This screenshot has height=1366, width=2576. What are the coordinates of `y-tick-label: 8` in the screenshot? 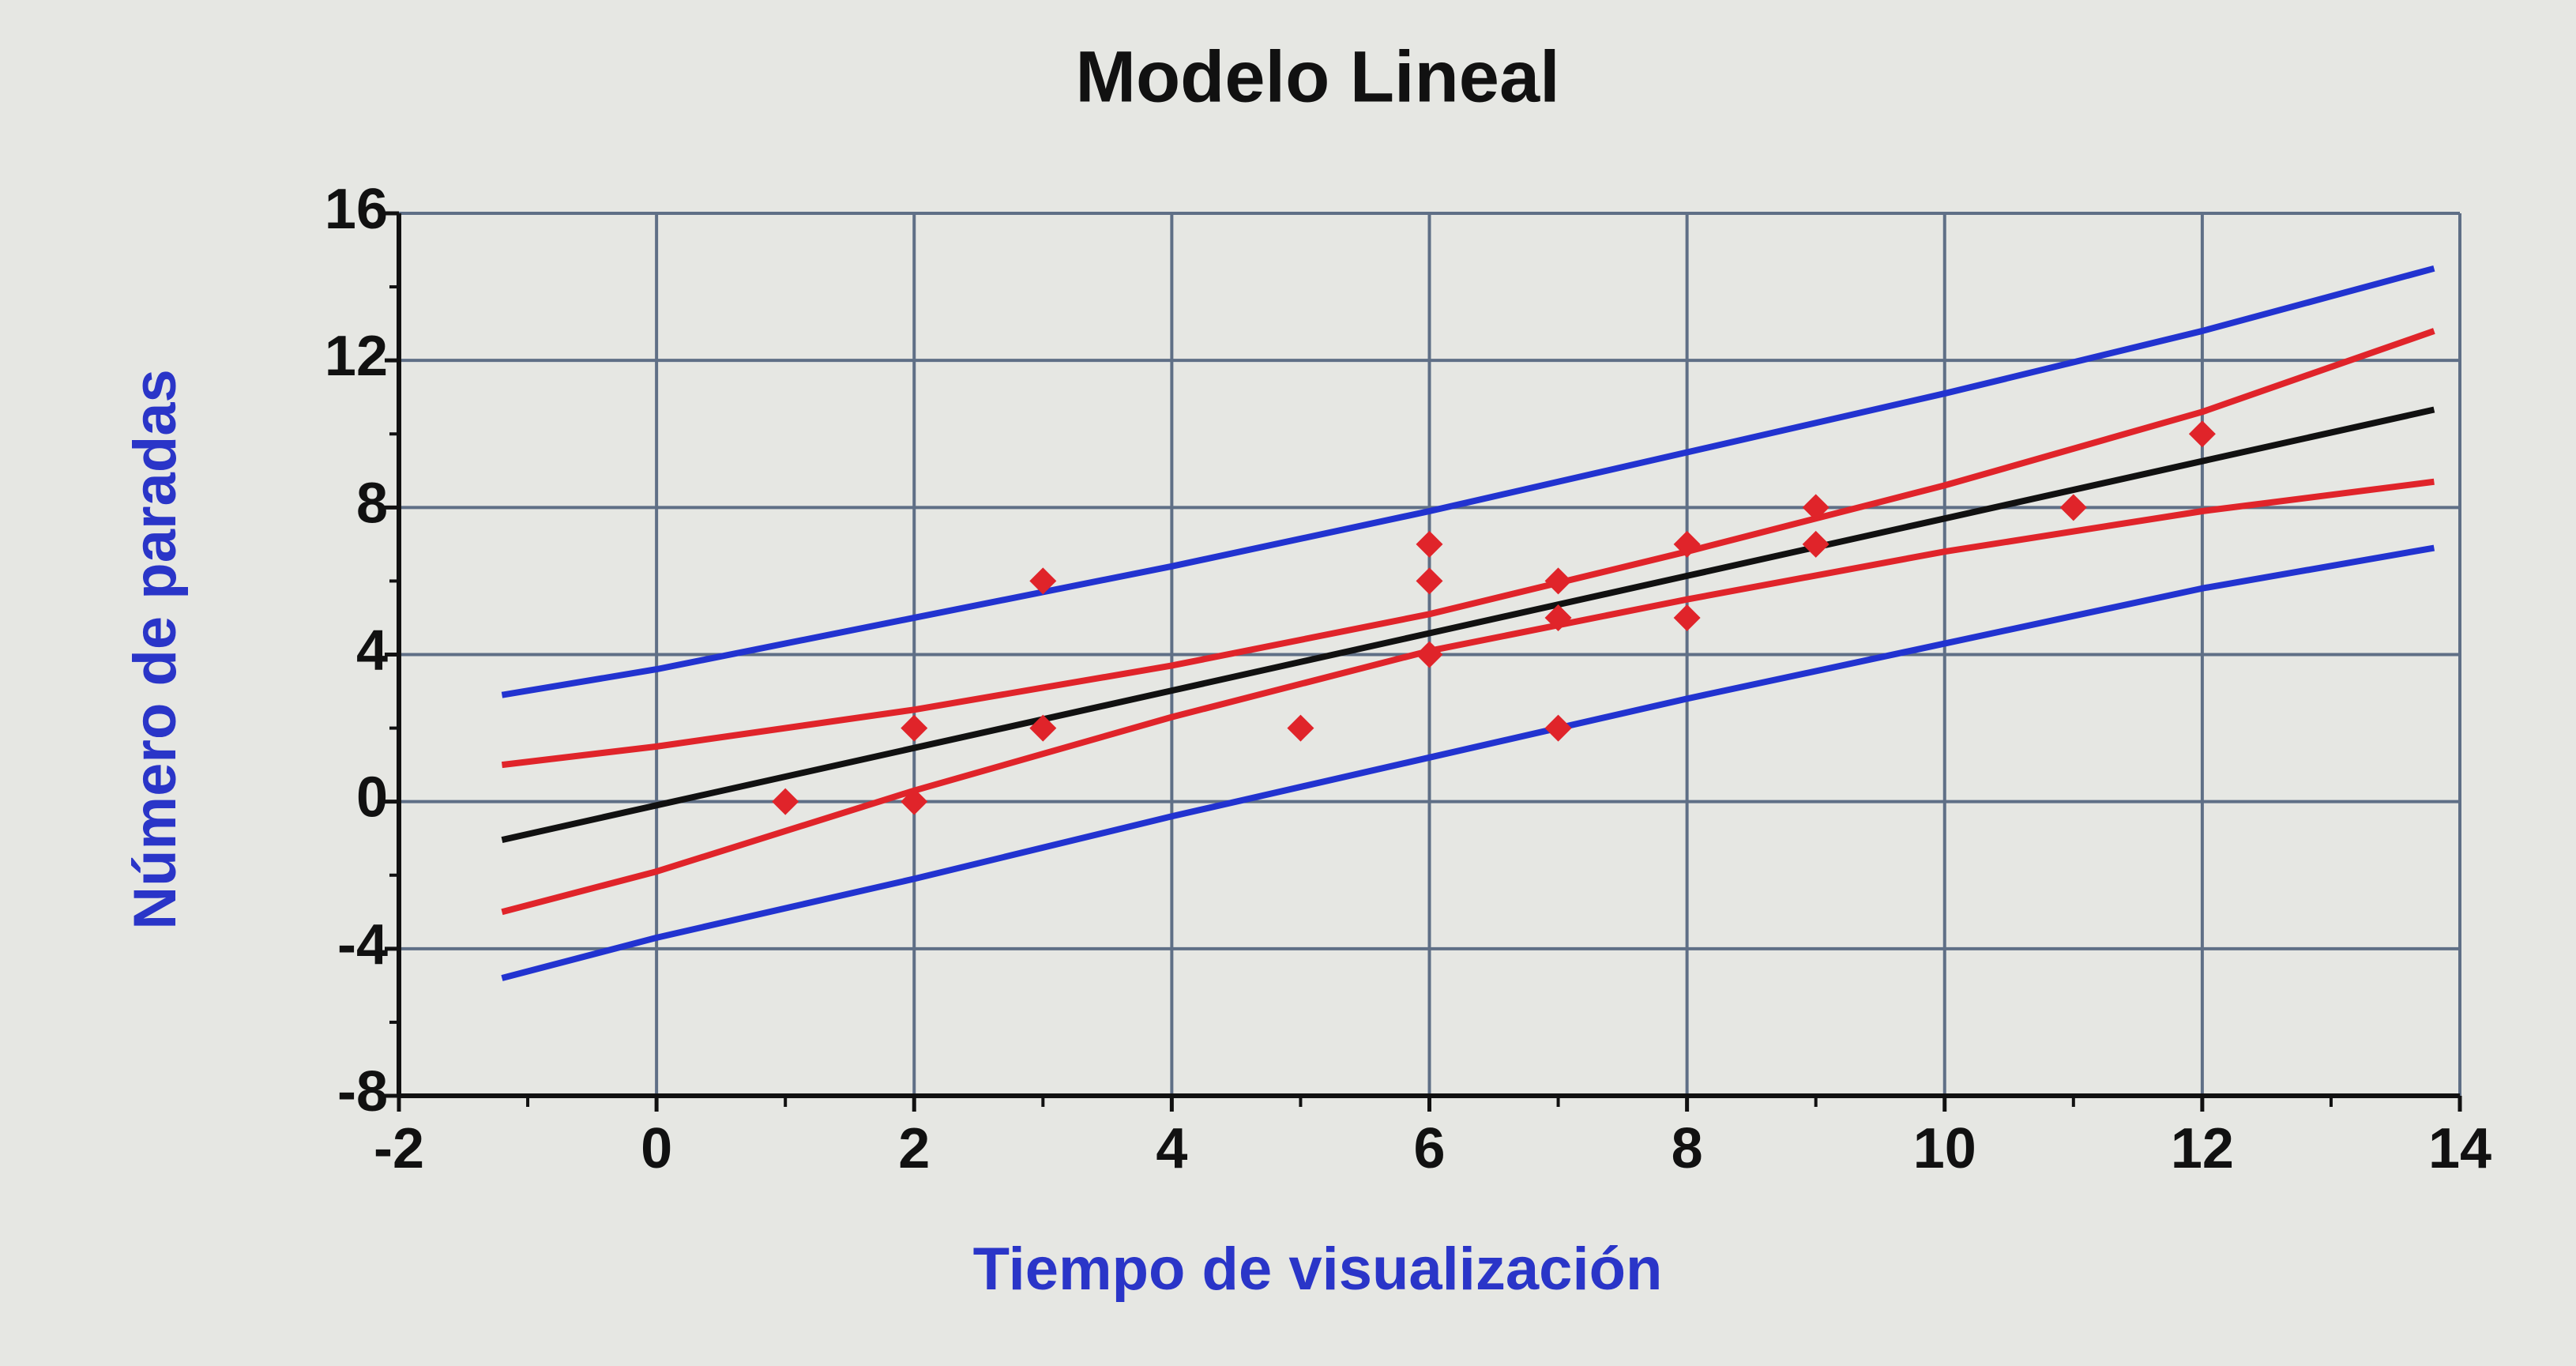 It's located at (372, 503).